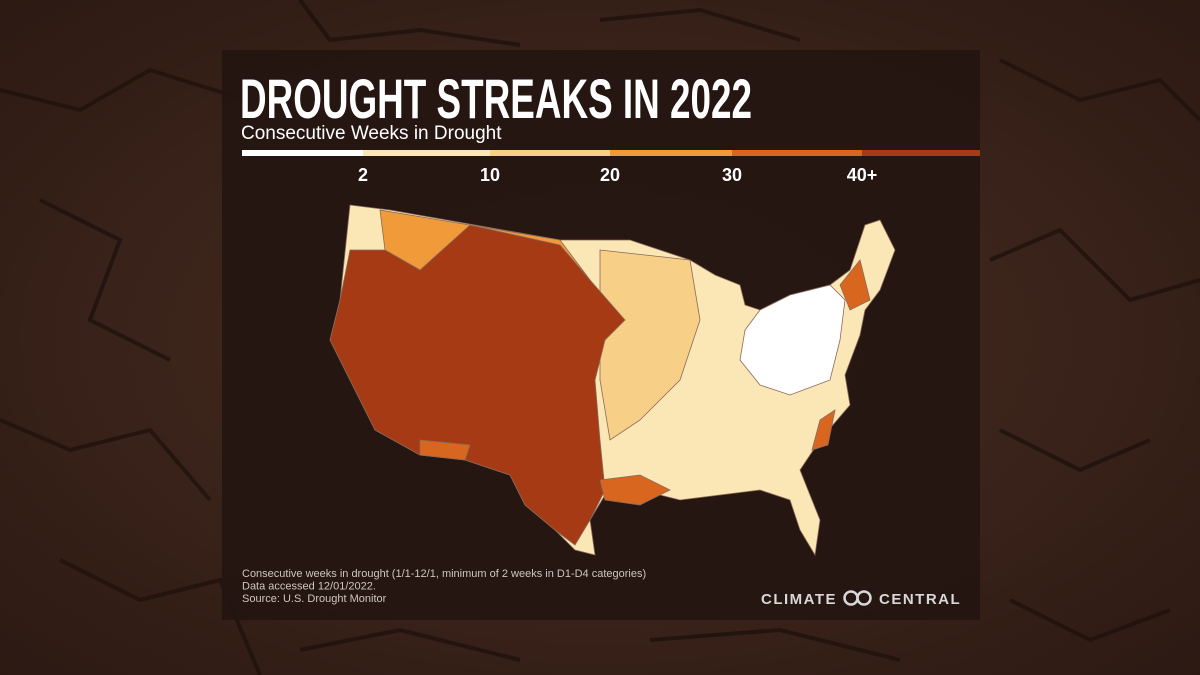 Image resolution: width=1200 pixels, height=675 pixels. What do you see at coordinates (864, 598) in the screenshot?
I see `logo-icon` at bounding box center [864, 598].